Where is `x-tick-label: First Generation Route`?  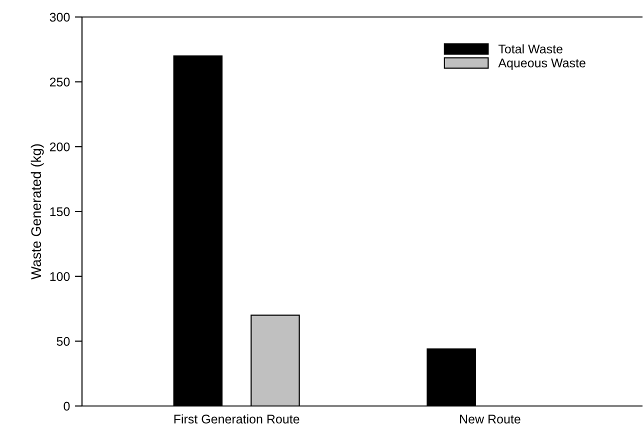 x-tick-label: First Generation Route is located at coordinates (237, 419).